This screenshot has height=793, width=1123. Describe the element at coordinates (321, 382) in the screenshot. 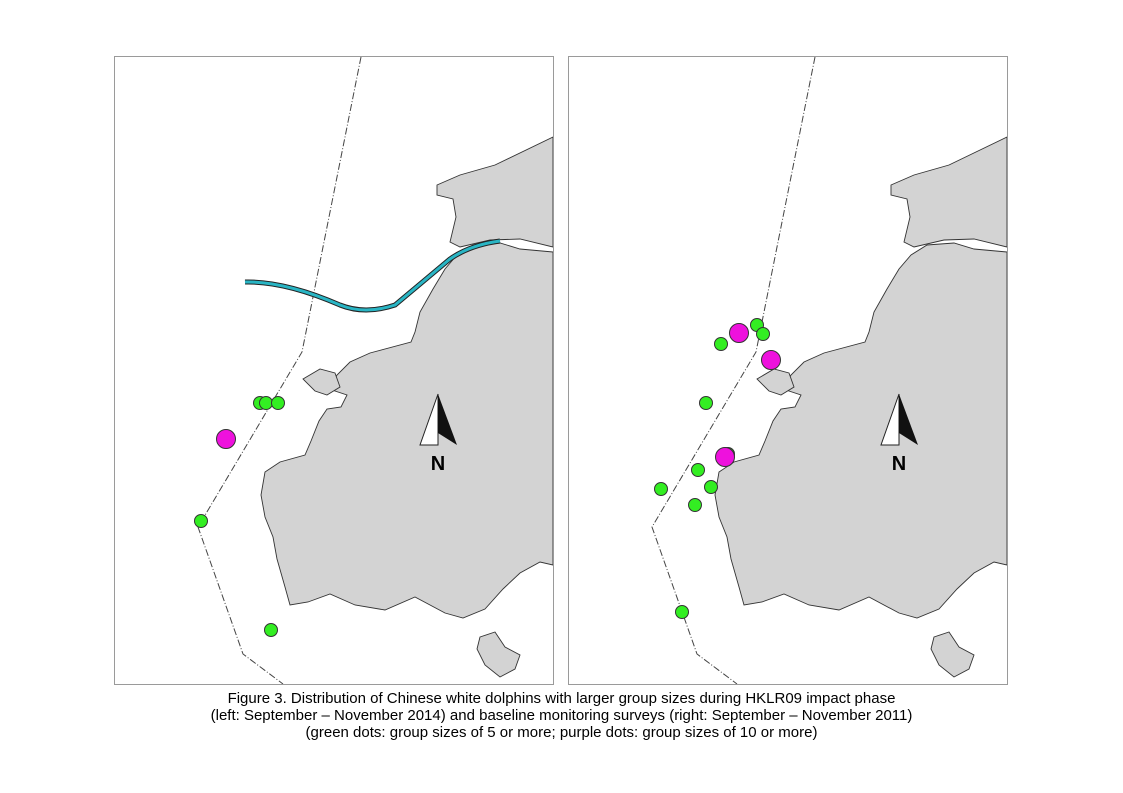

I see `land-island-small` at that location.